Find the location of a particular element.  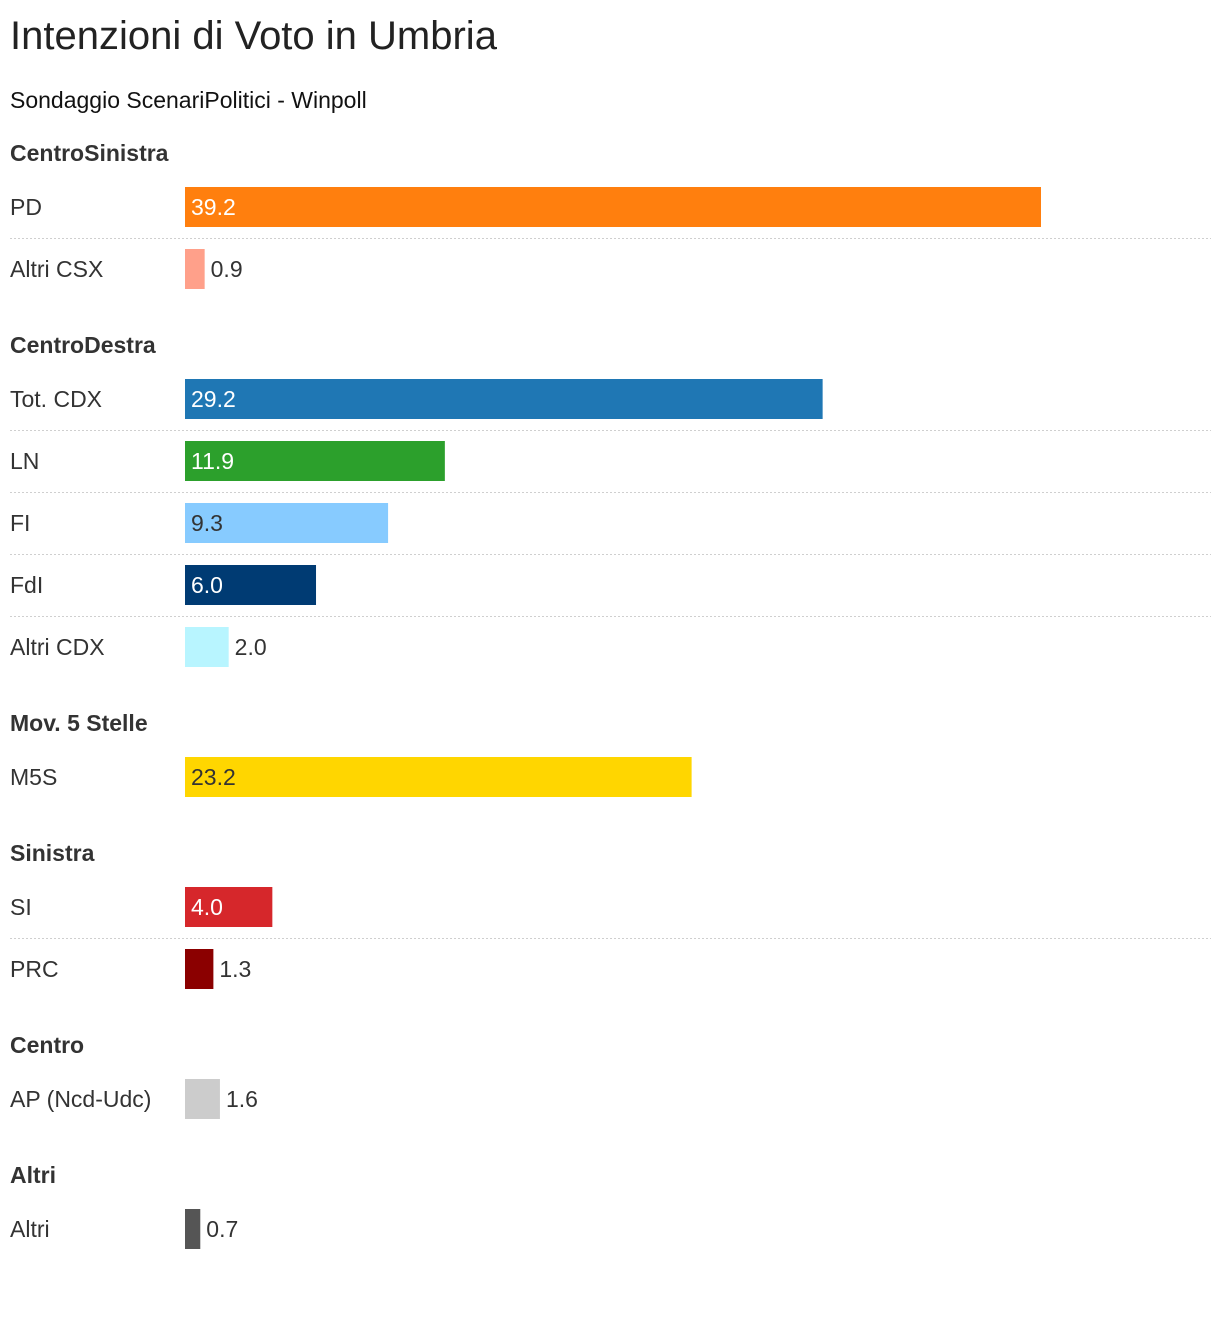

group-label: Mov. 5 Stelle is located at coordinates (79, 723).